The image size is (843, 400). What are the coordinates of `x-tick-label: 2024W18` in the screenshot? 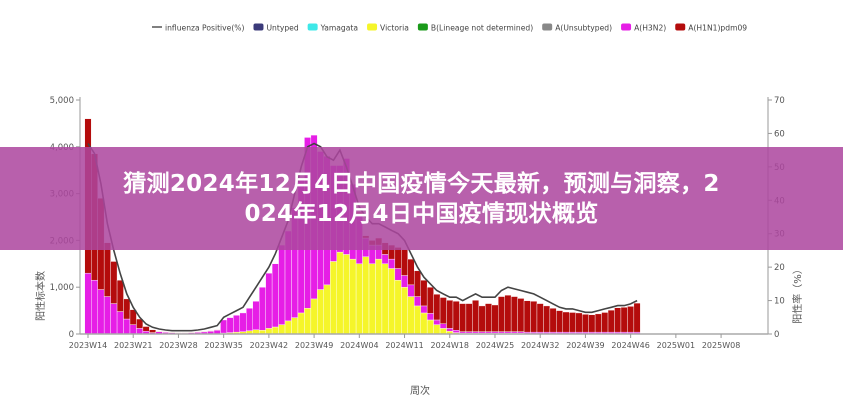 It's located at (450, 345).